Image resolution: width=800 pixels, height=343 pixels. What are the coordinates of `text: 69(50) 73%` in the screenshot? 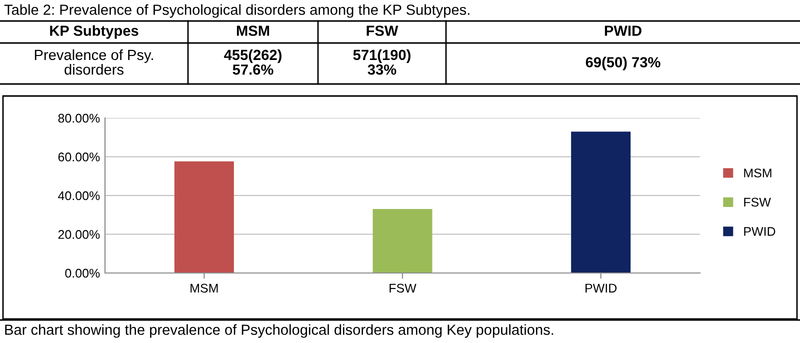 It's located at (623, 63).